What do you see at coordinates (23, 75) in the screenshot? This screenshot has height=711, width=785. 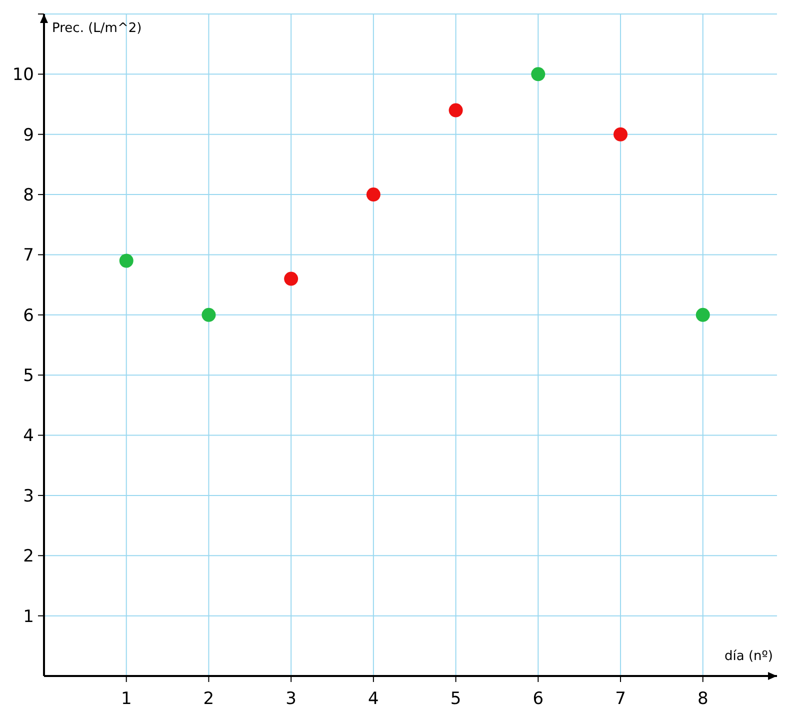 I see `y-tick-label: 10` at bounding box center [23, 75].